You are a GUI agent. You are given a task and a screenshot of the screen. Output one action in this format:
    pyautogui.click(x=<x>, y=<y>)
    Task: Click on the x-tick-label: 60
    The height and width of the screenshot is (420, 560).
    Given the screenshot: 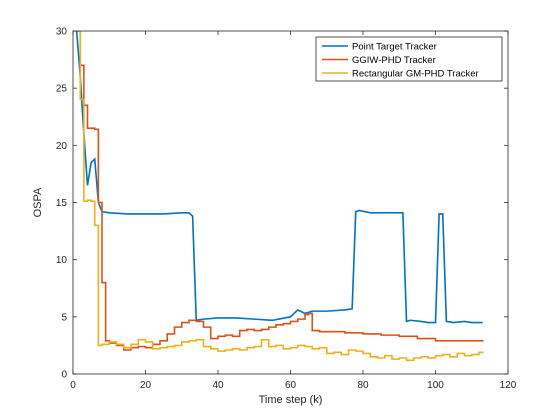 What is the action you would take?
    pyautogui.click(x=291, y=385)
    